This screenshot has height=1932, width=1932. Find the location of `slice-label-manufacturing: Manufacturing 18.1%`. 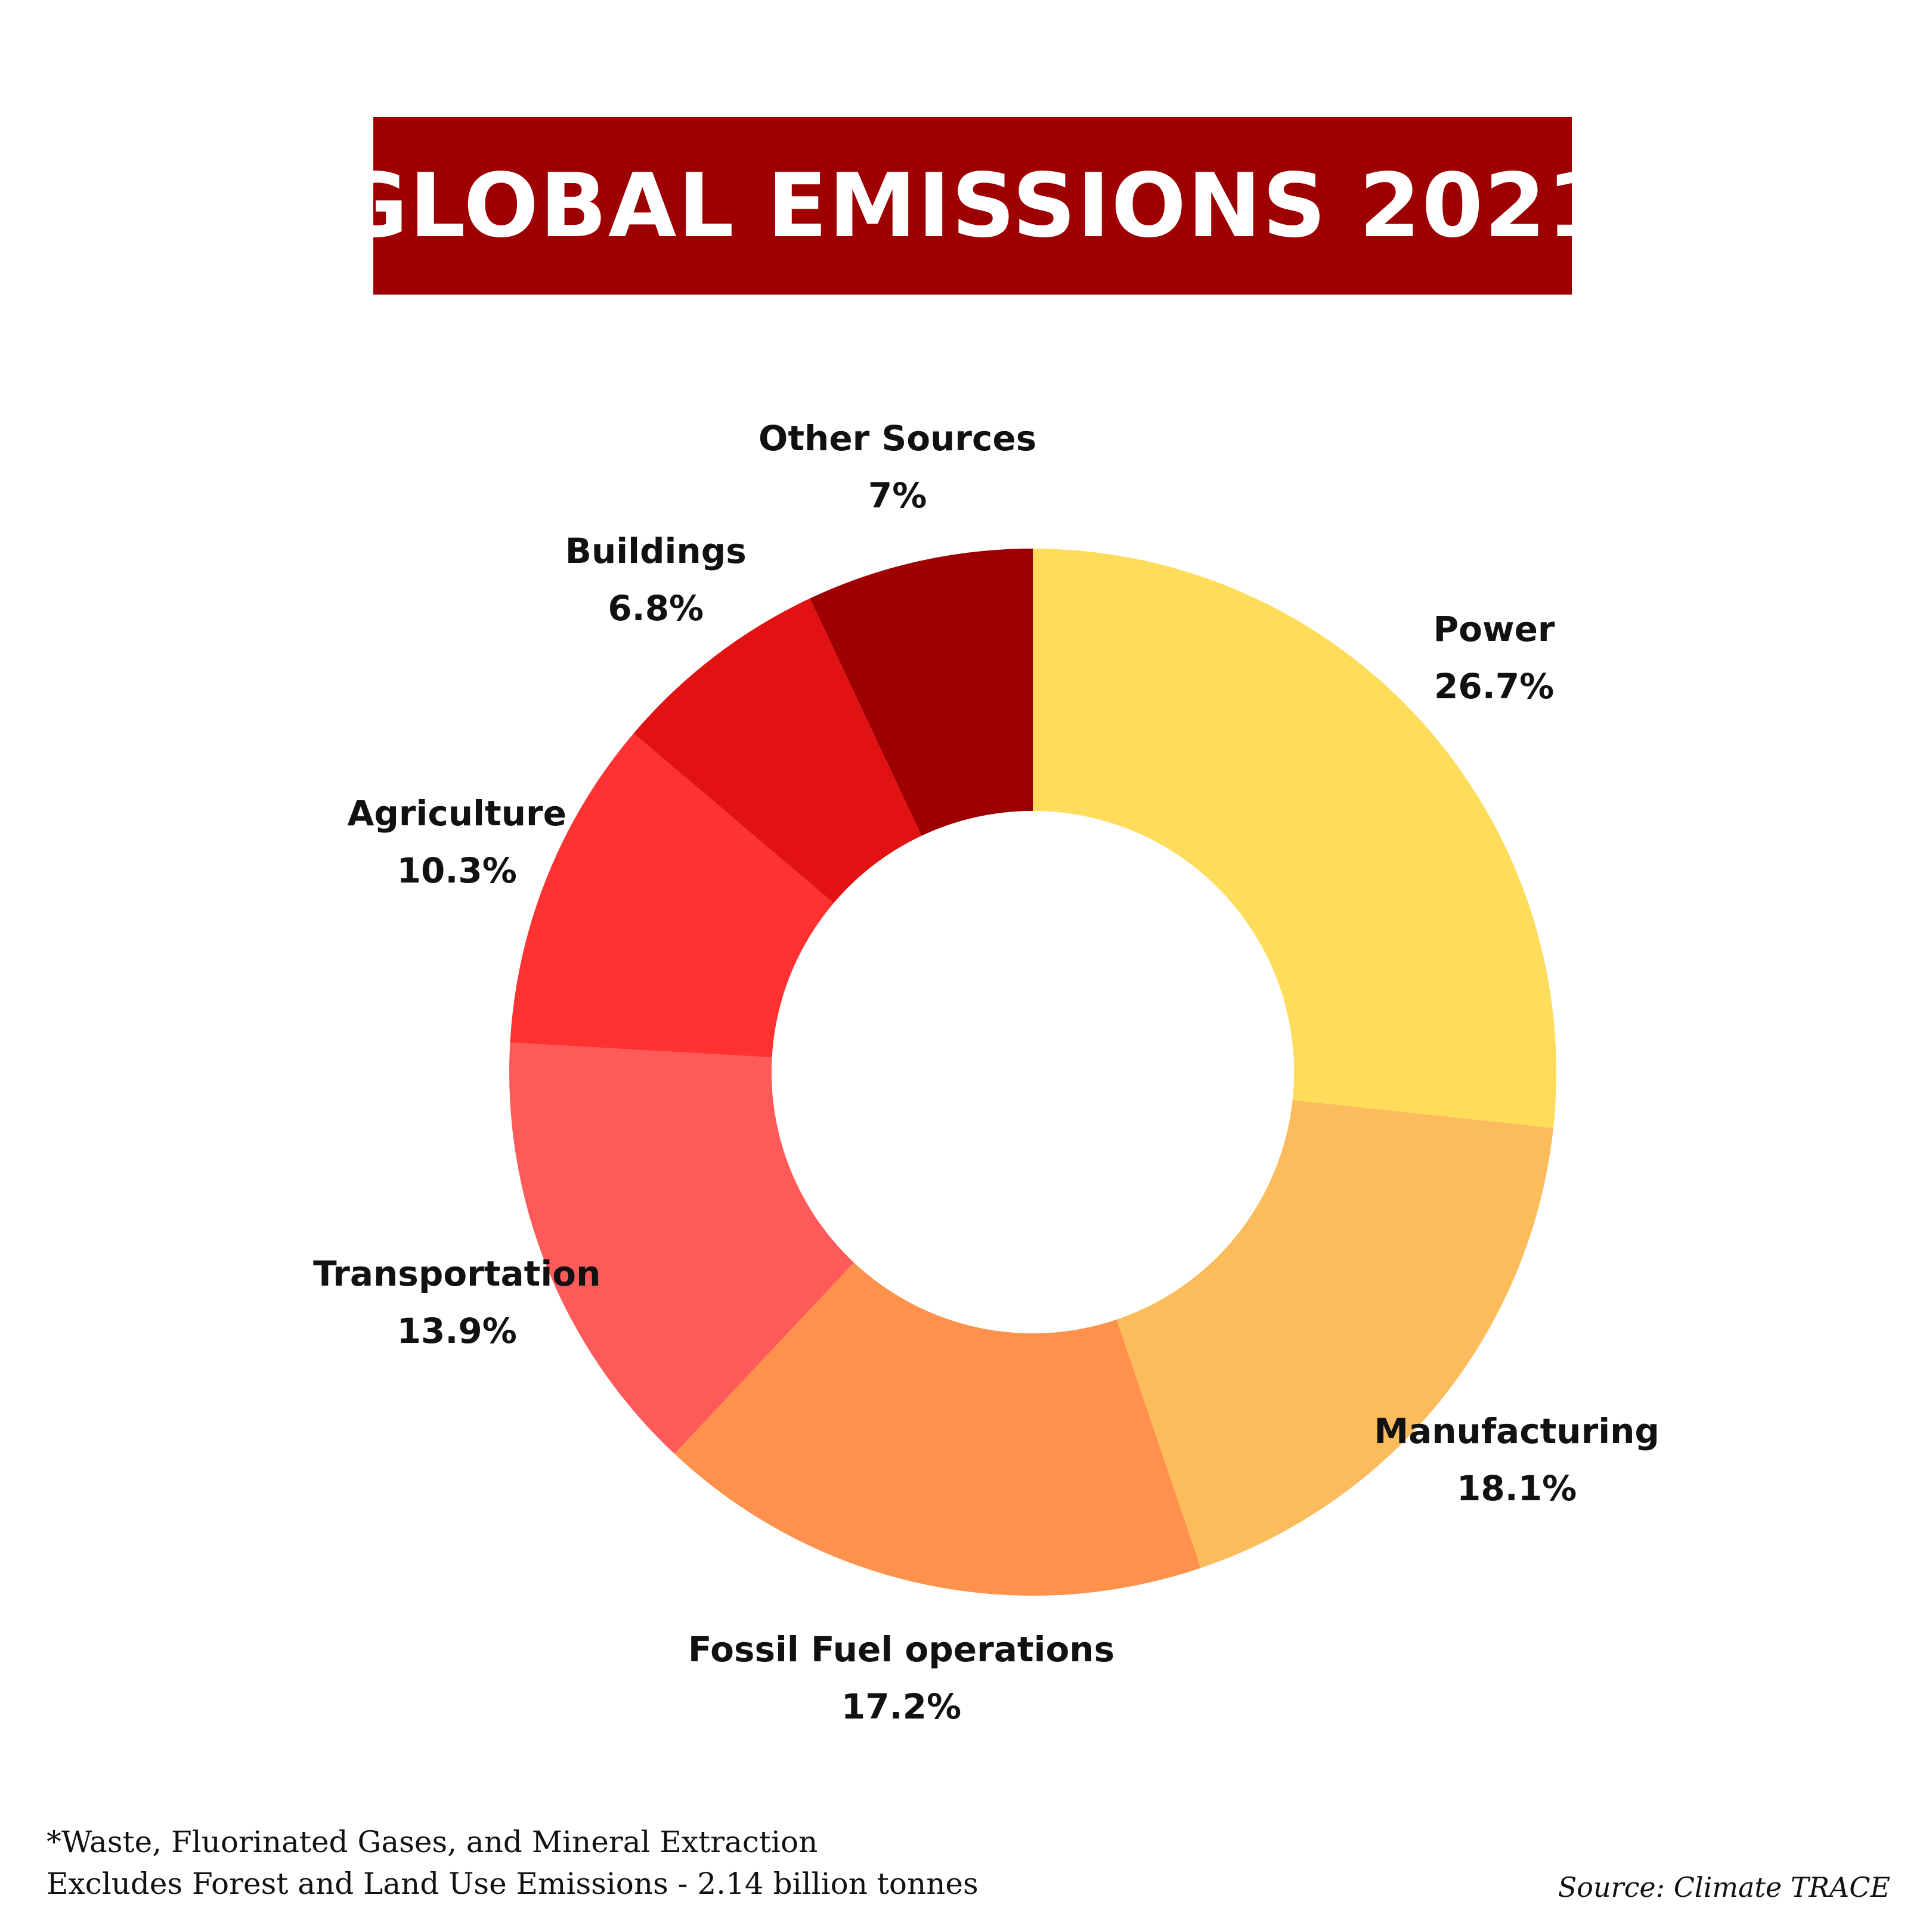

slice-label-manufacturing: Manufacturing 18.1% is located at coordinates (1516, 1460).